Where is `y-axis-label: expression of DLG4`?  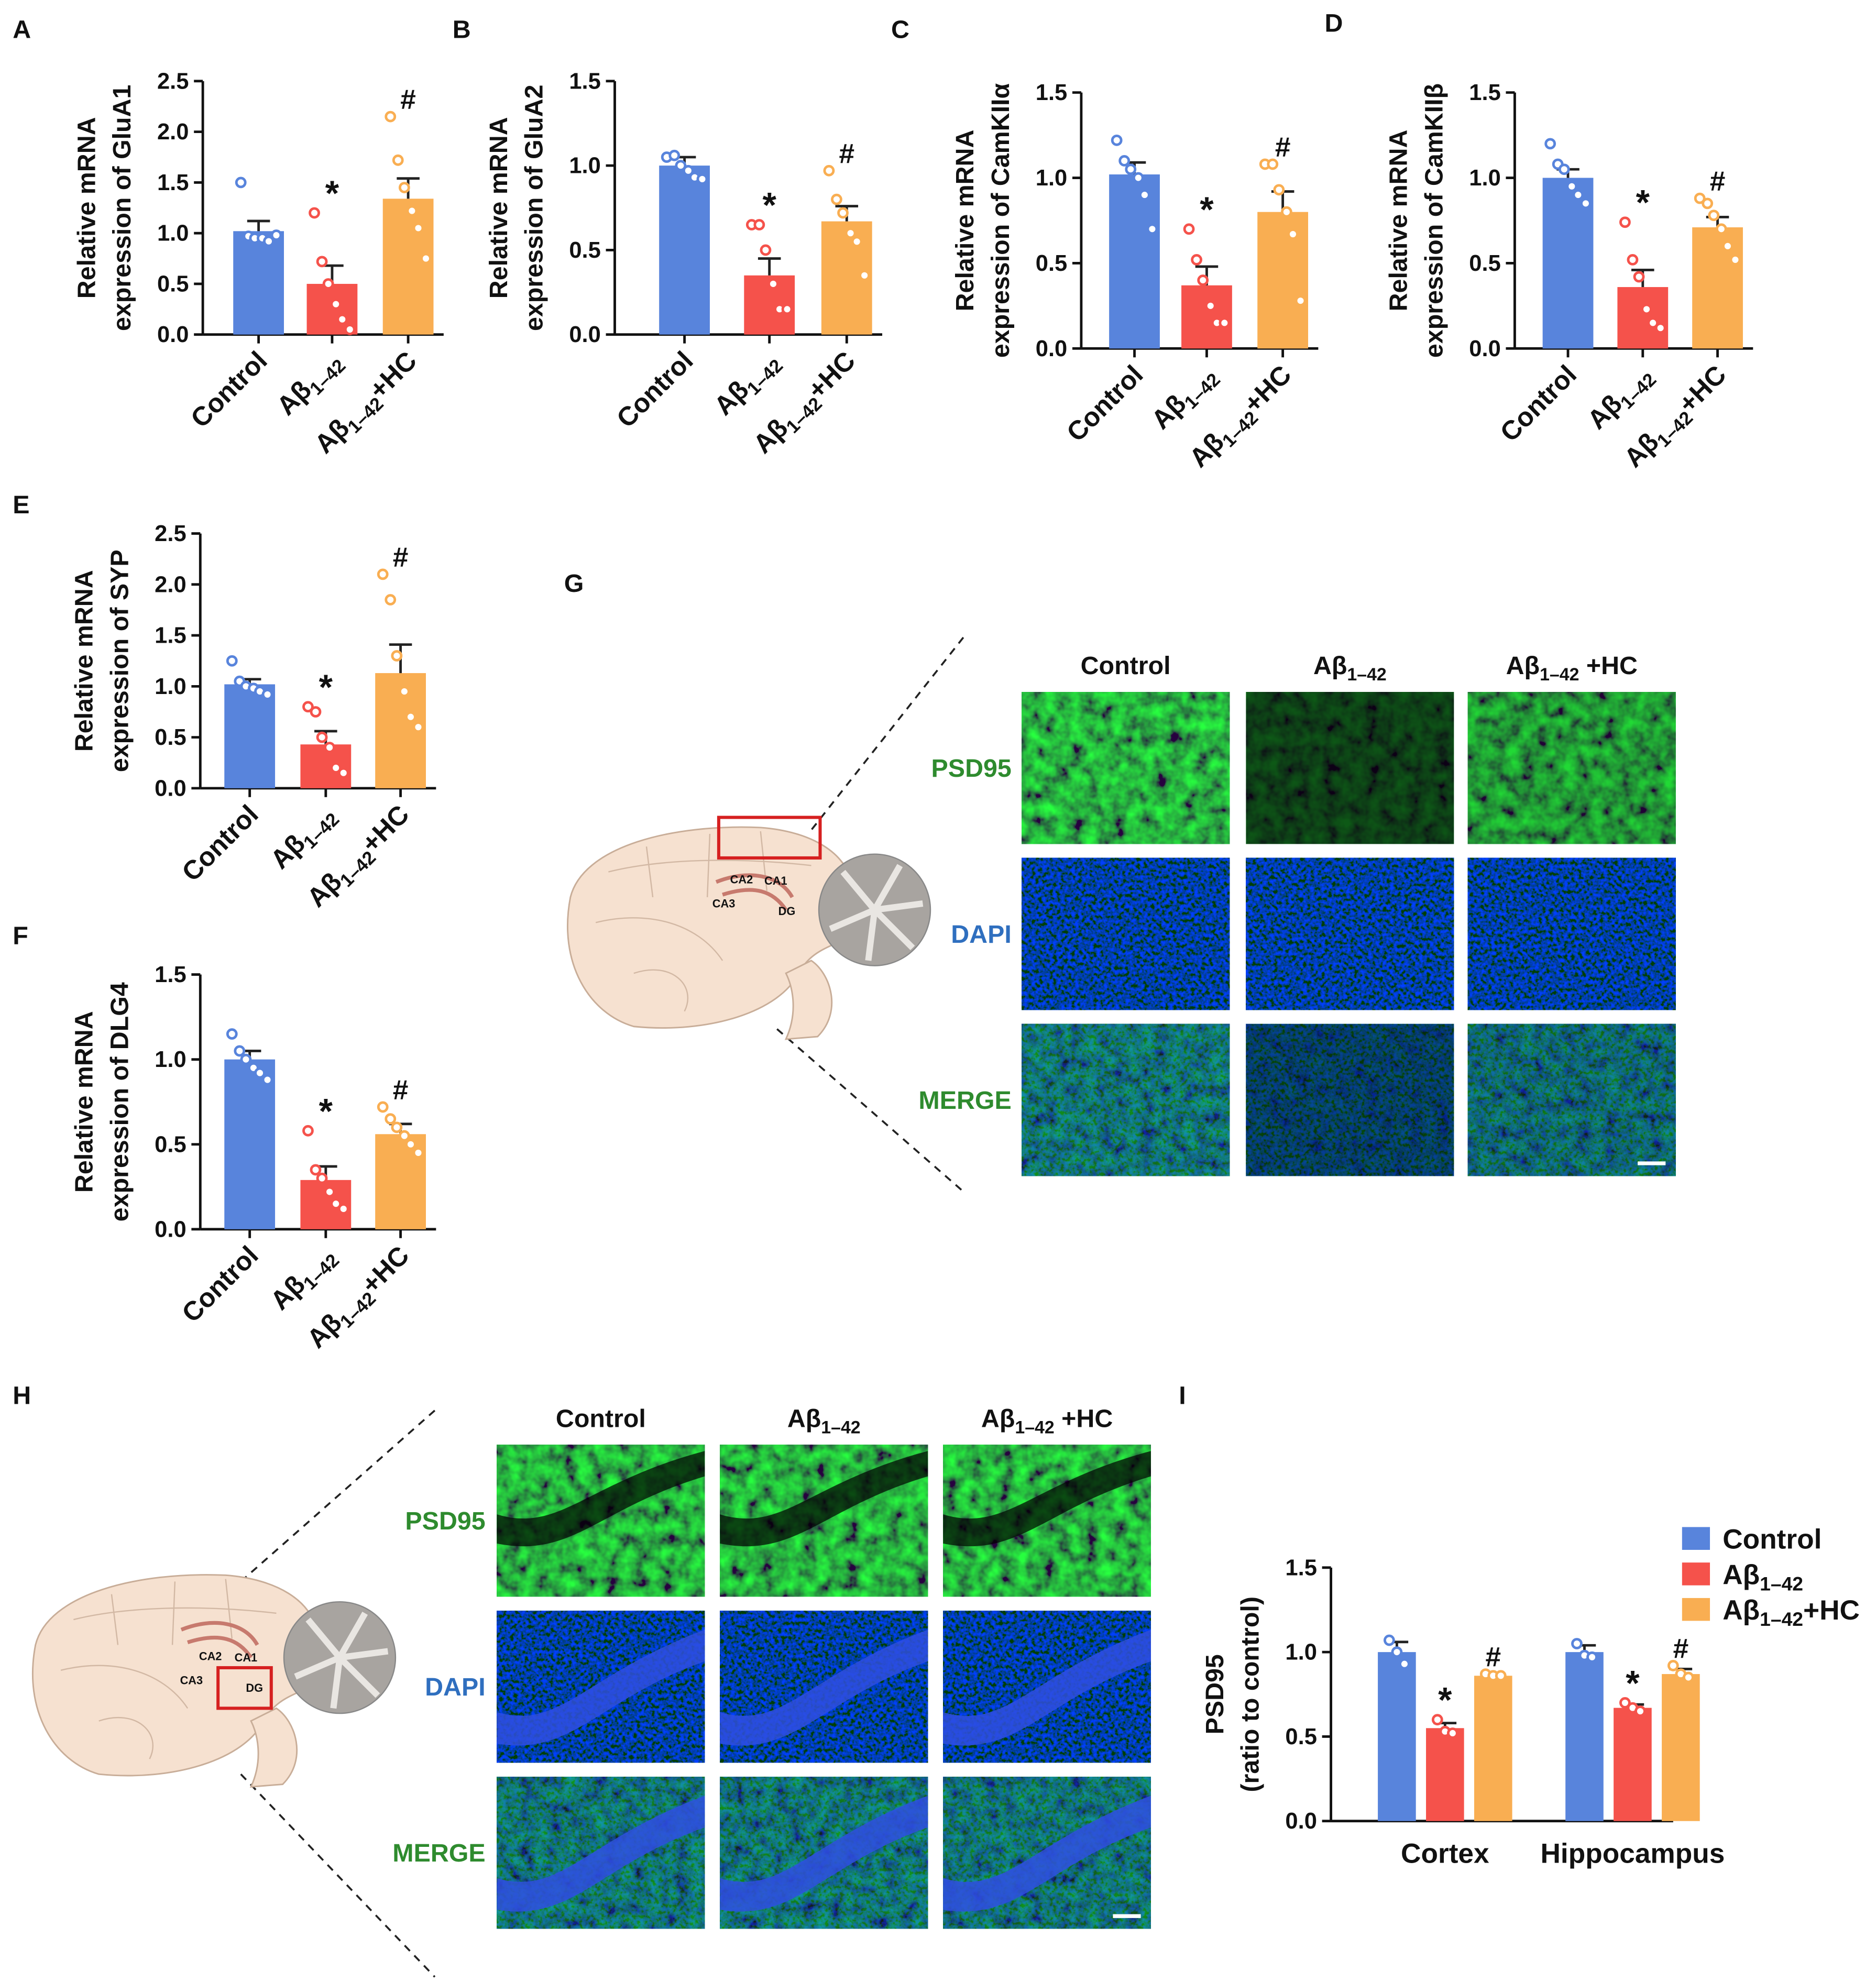
y-axis-label: expression of DLG4 is located at coordinates (120, 1101).